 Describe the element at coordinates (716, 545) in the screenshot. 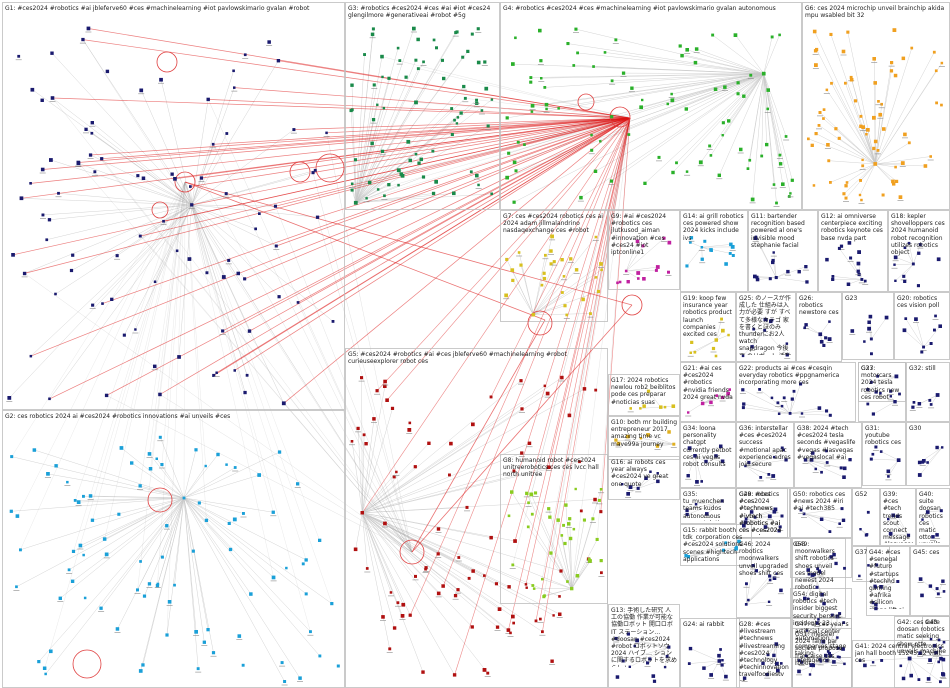

I see `group-panel-g15` at that location.